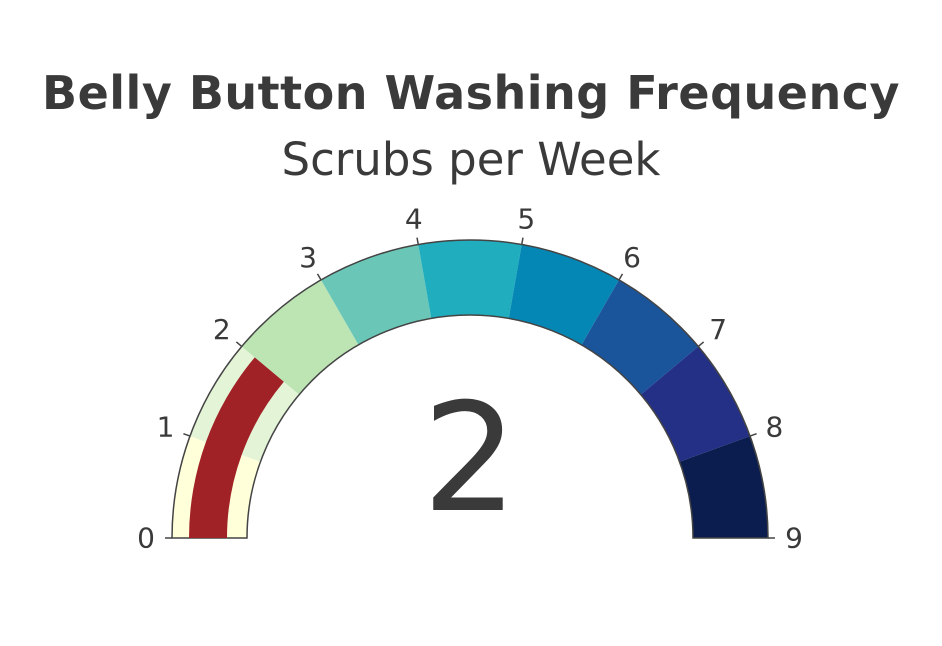 The image size is (942, 646). I want to click on chart-subtitle: Scrubs per Week, so click(471, 159).